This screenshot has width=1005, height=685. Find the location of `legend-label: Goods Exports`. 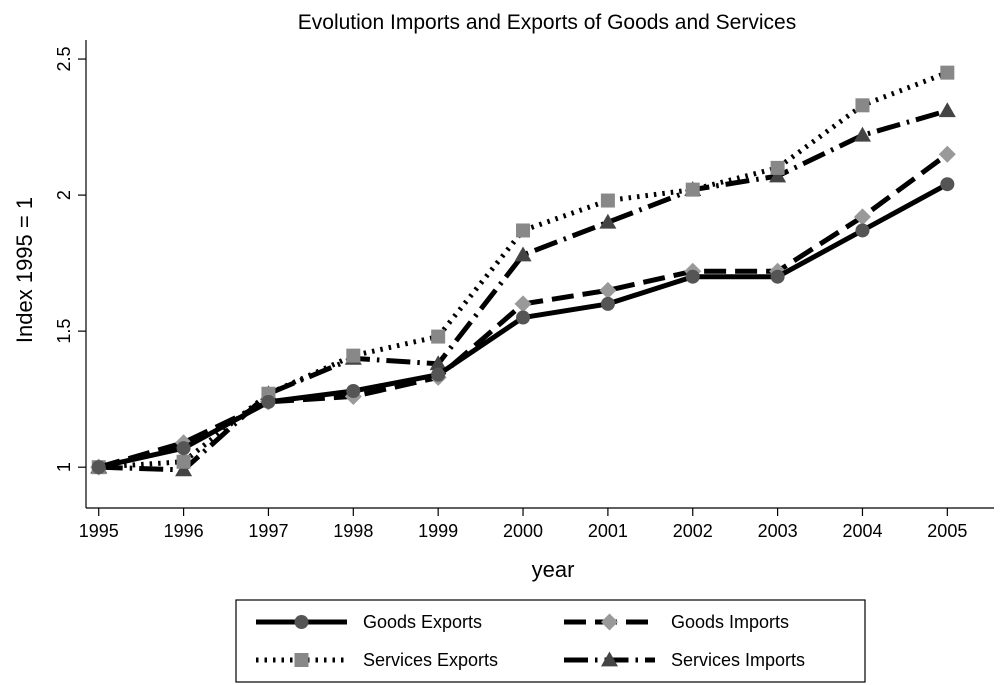

legend-label: Goods Exports is located at coordinates (422, 622).